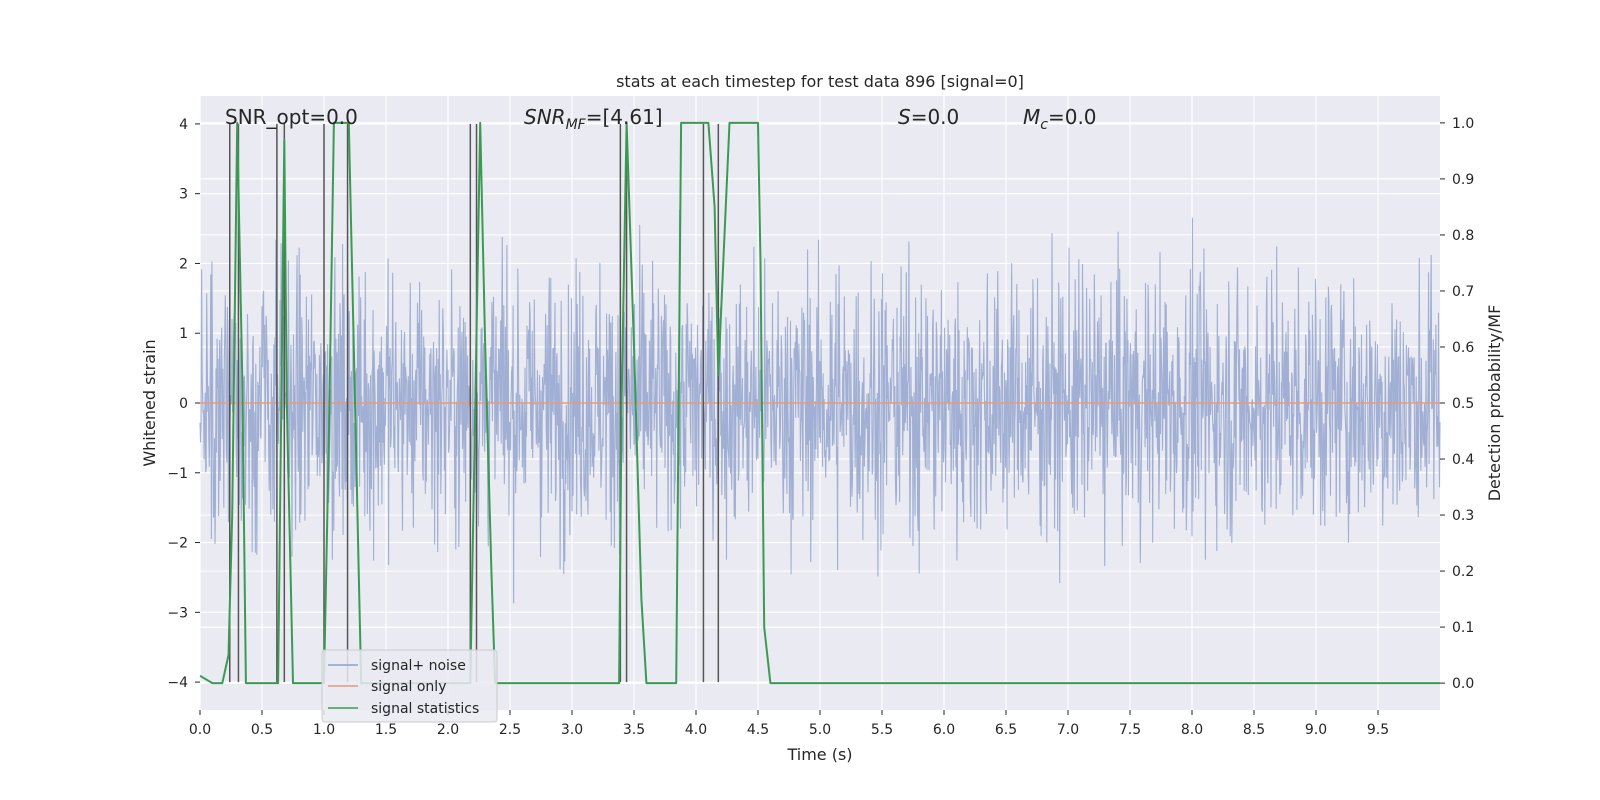  I want to click on annotation-snr-mf: SNRMF=[4.61], so click(593, 119).